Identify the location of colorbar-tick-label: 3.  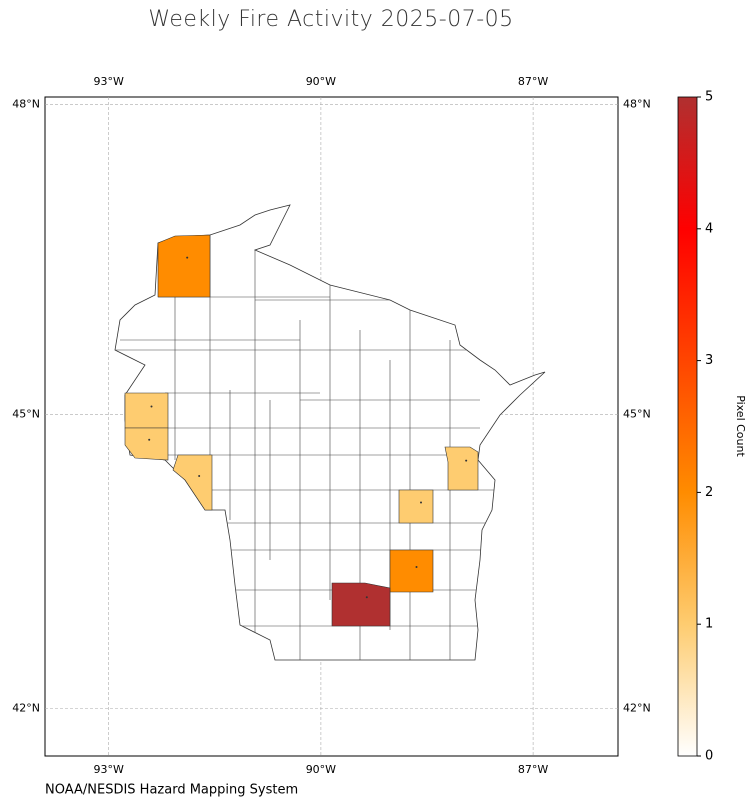
(709, 360).